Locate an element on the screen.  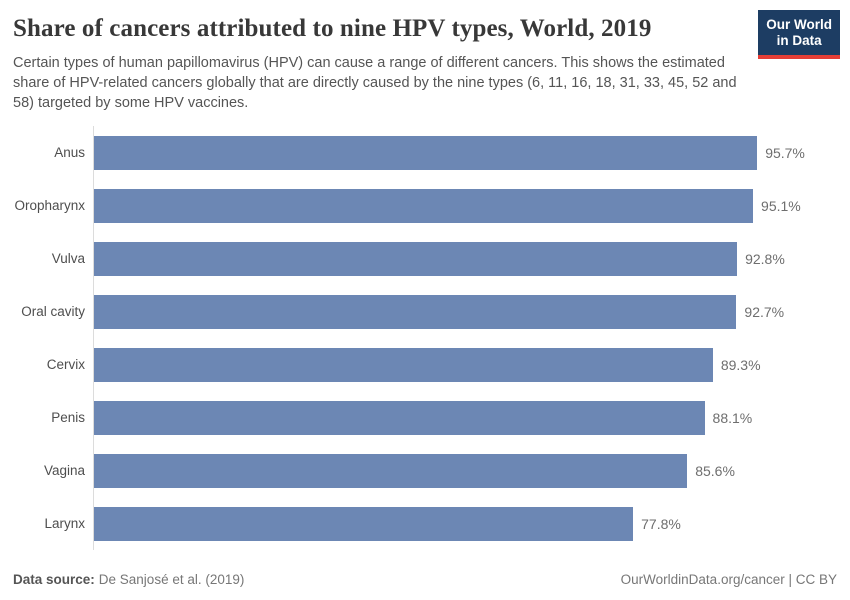
value-label: 88.1% is located at coordinates (732, 417).